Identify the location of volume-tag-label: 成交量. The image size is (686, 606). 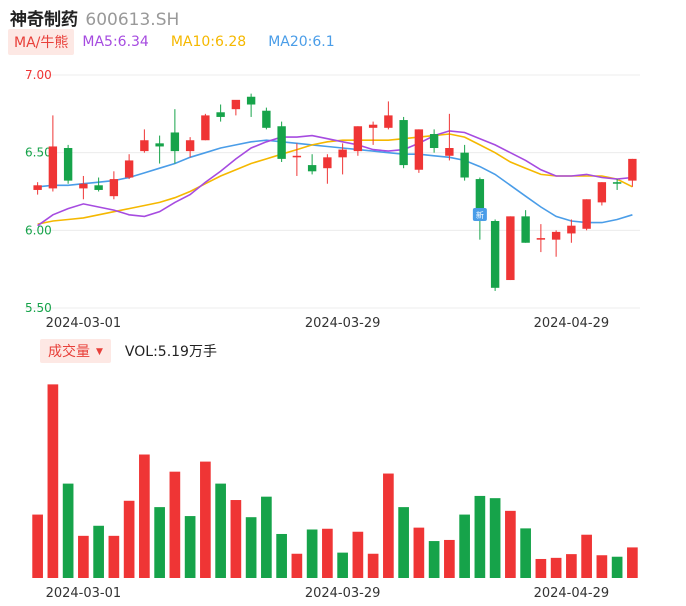
(69, 352).